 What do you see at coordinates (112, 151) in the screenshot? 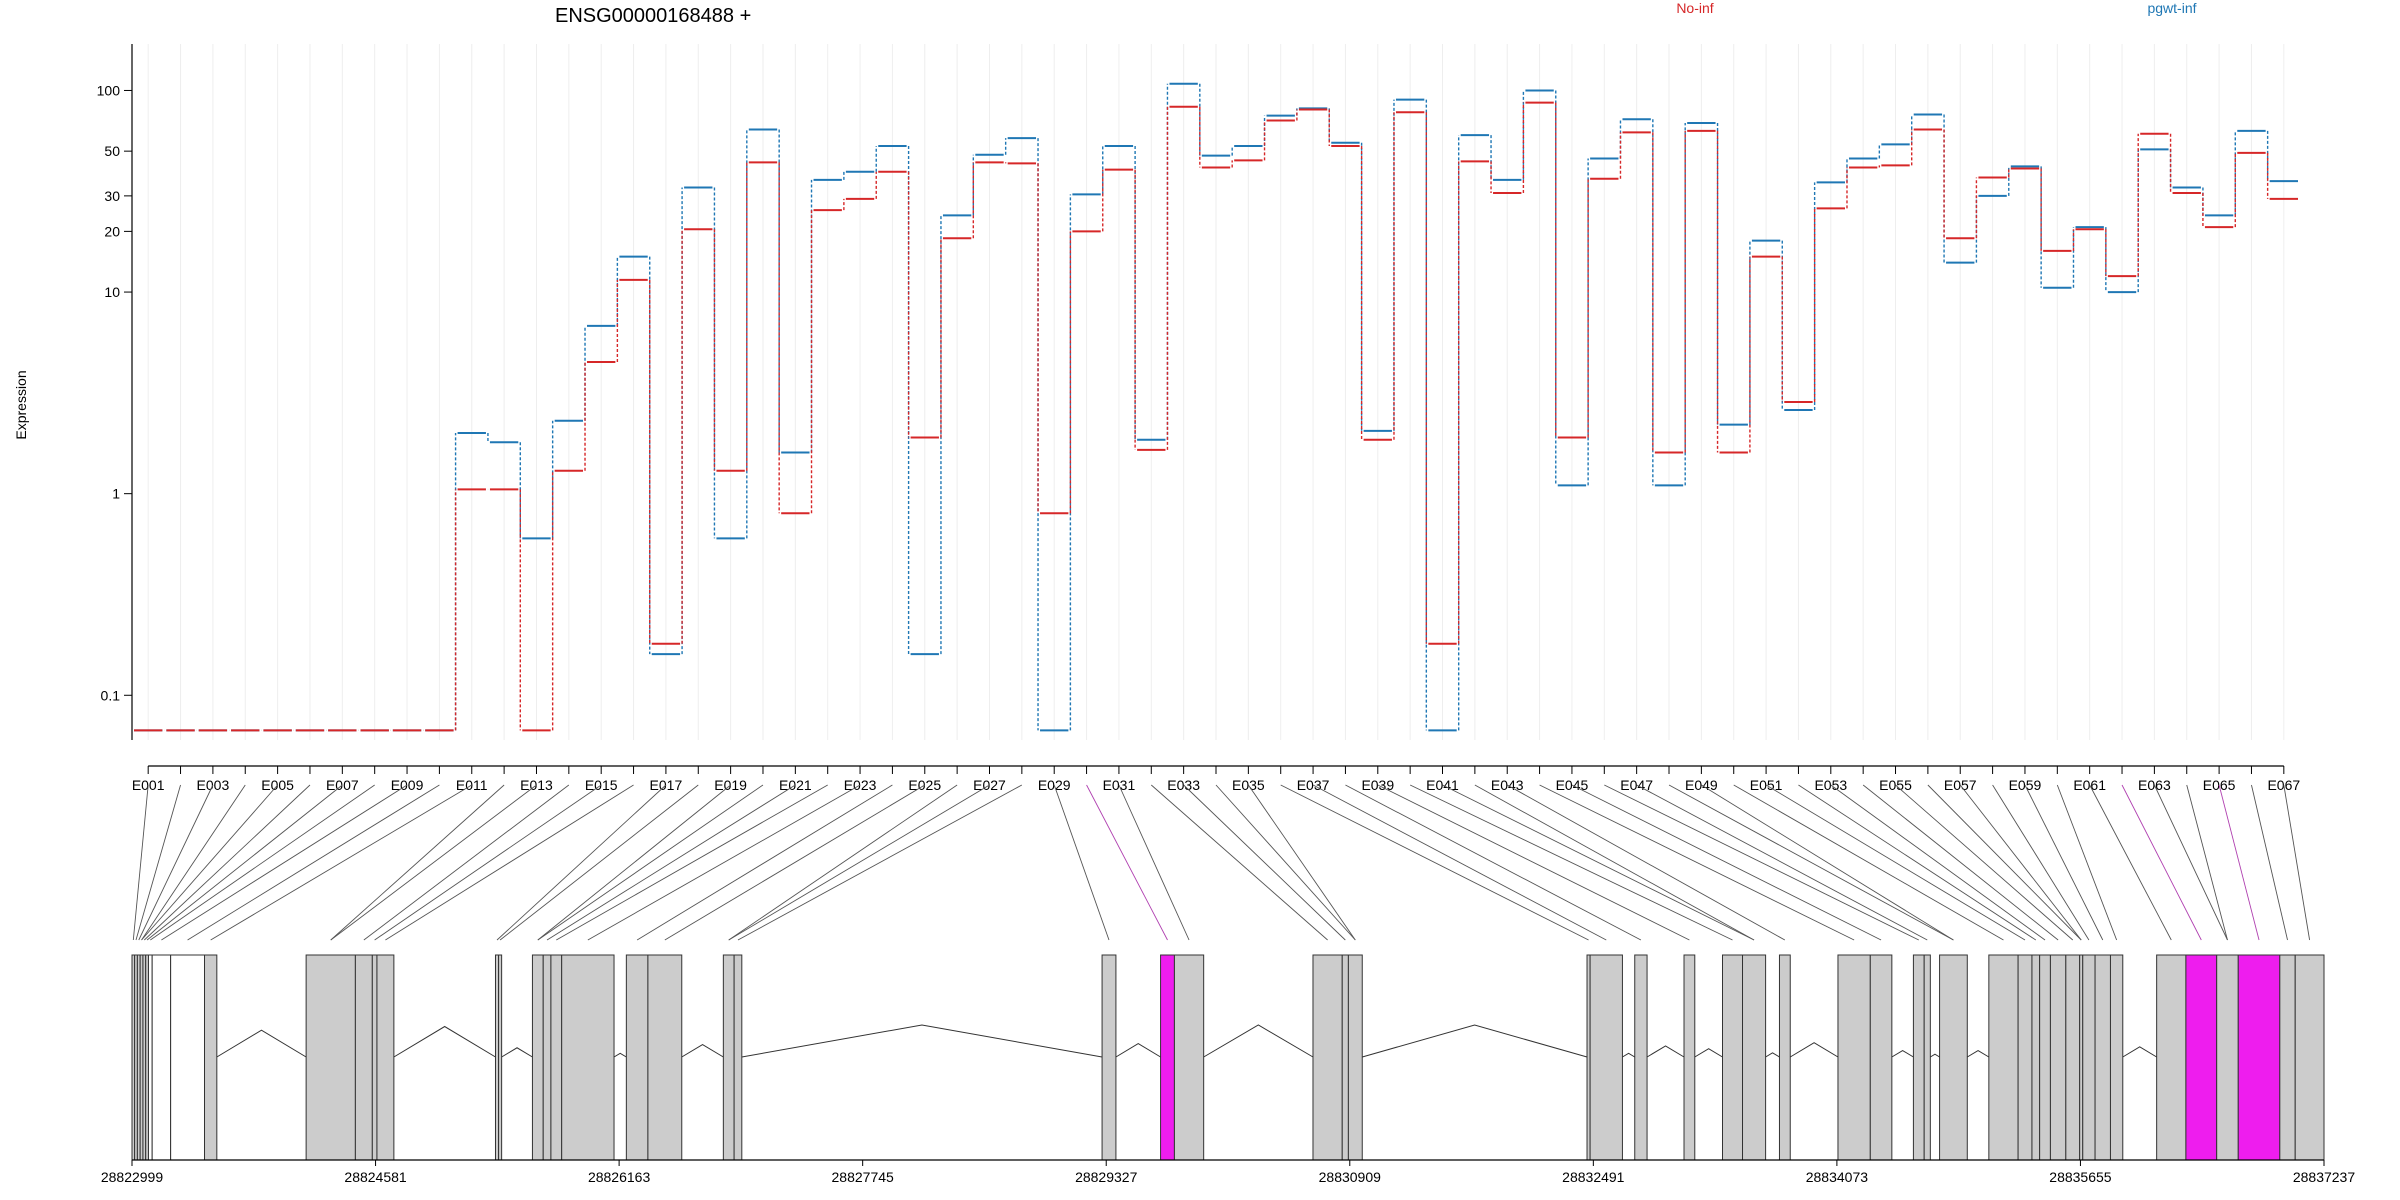
I see `y-tick-label: 50` at bounding box center [112, 151].